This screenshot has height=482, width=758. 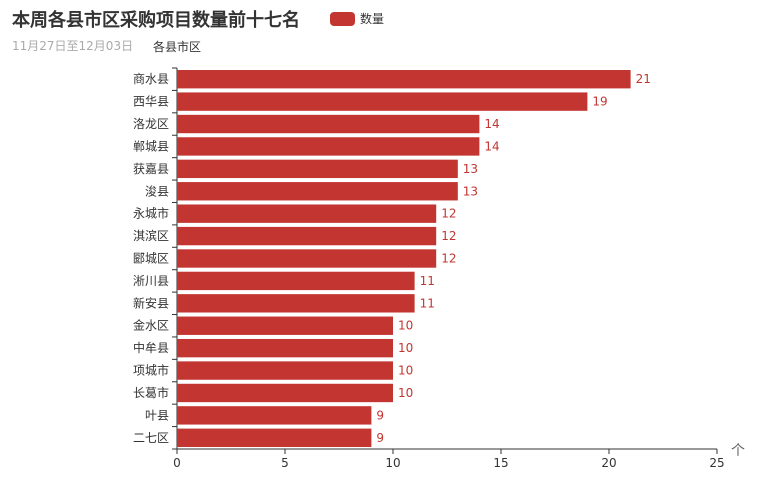 What do you see at coordinates (151, 259) in the screenshot?
I see `y-tick-label: 郾城区` at bounding box center [151, 259].